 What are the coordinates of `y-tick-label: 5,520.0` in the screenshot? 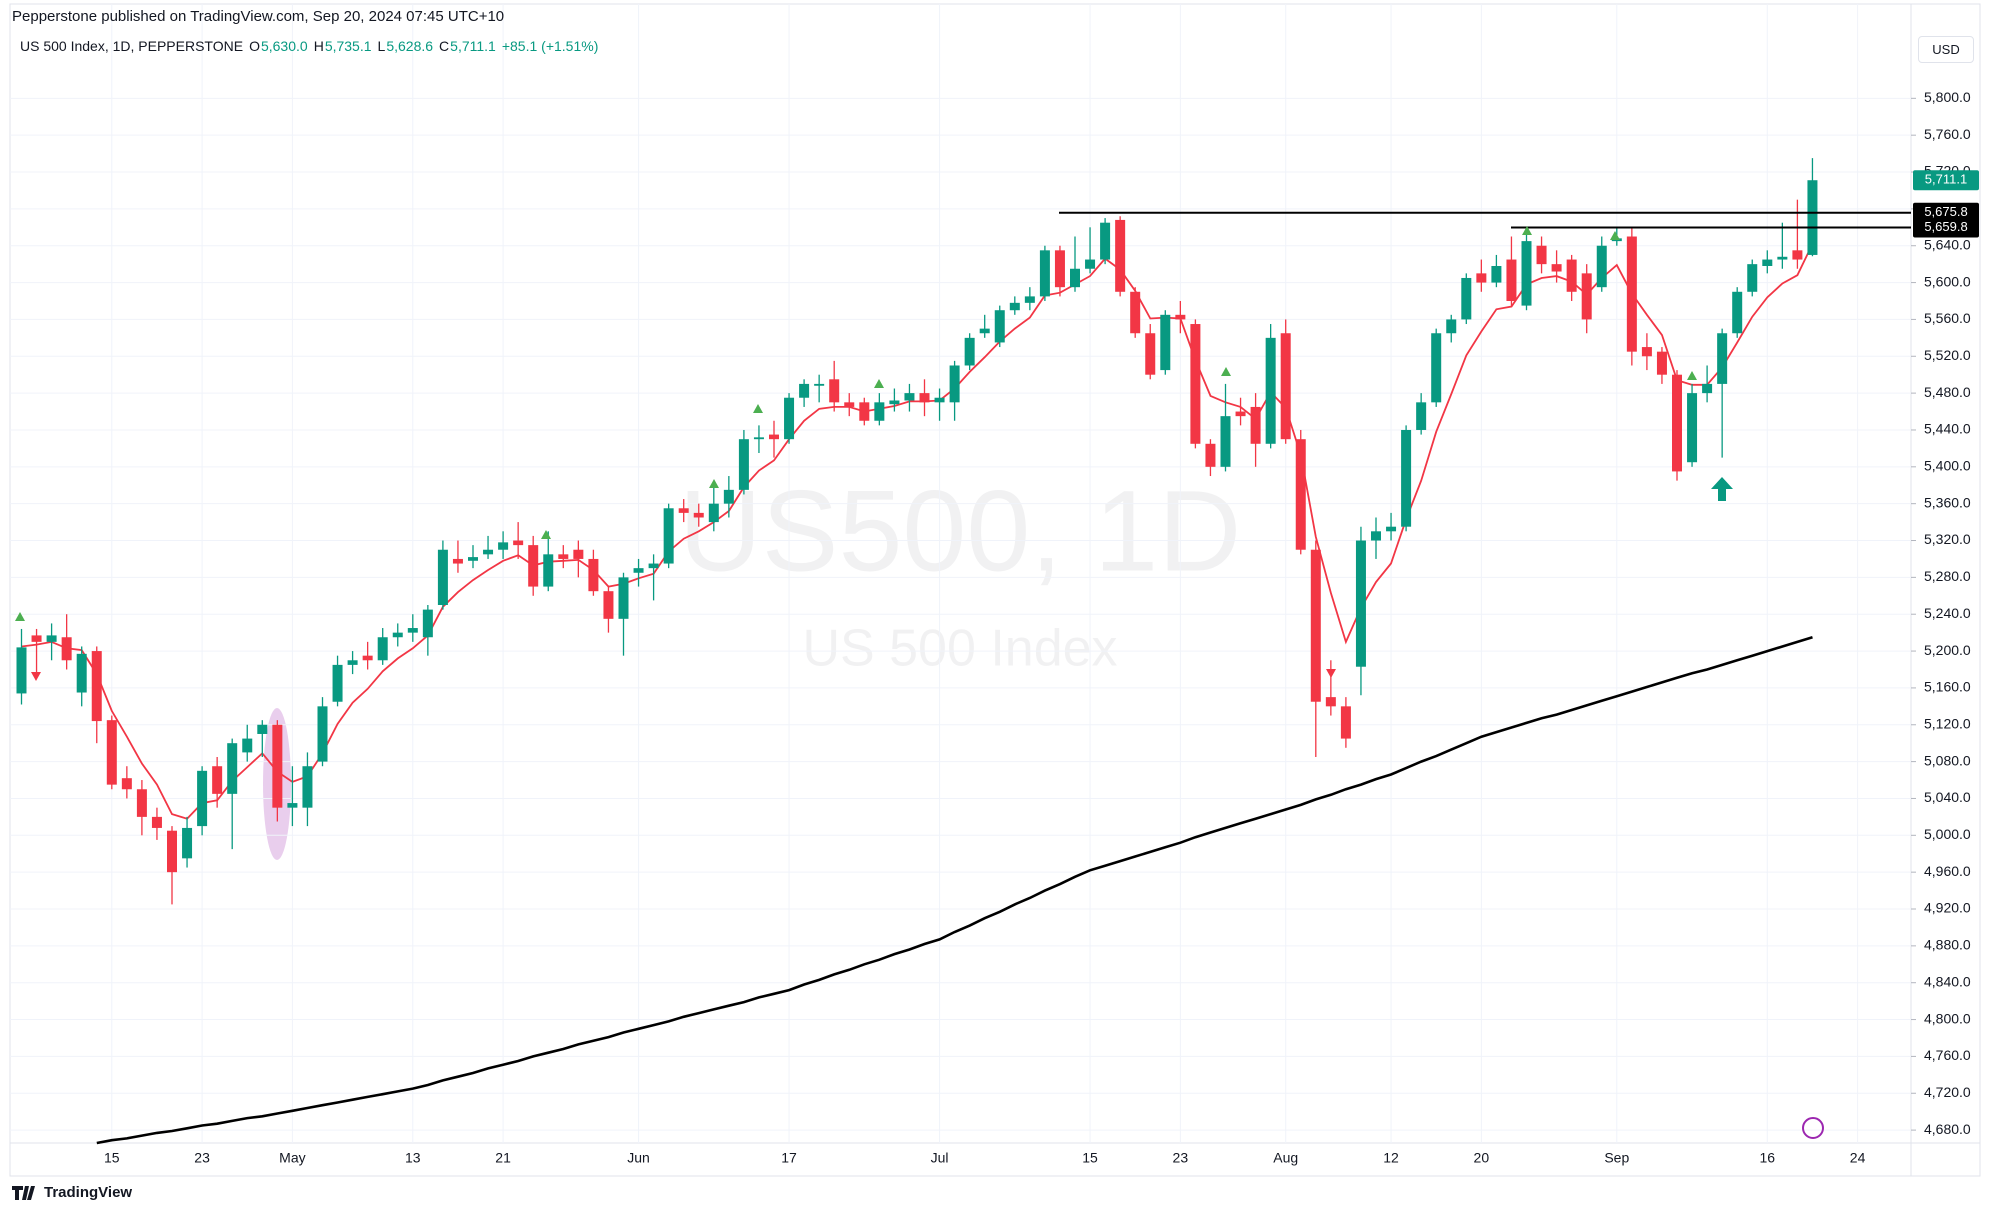 It's located at (1947, 355).